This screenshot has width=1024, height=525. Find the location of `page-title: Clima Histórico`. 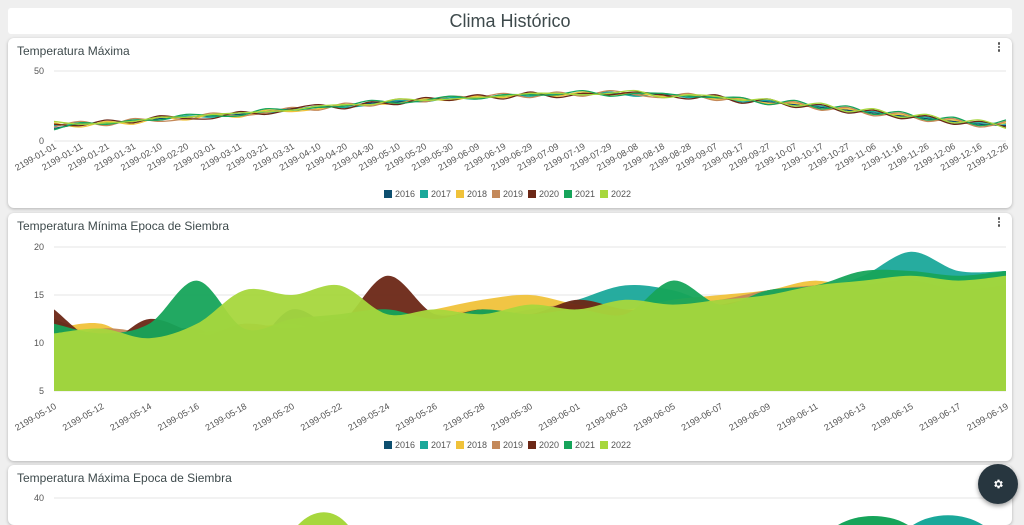

page-title: Clima Histórico is located at coordinates (510, 21).